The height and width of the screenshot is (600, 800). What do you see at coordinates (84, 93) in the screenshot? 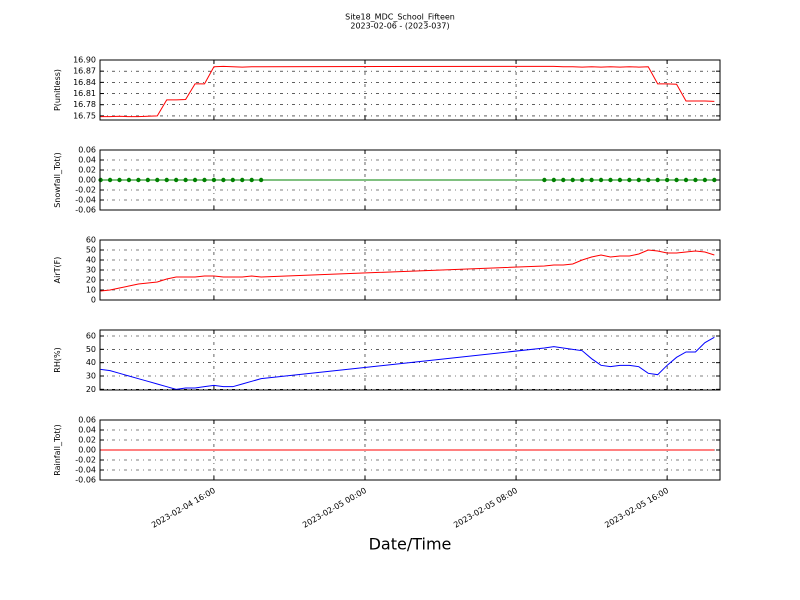
I see `y-tick-label: 16.81` at bounding box center [84, 93].